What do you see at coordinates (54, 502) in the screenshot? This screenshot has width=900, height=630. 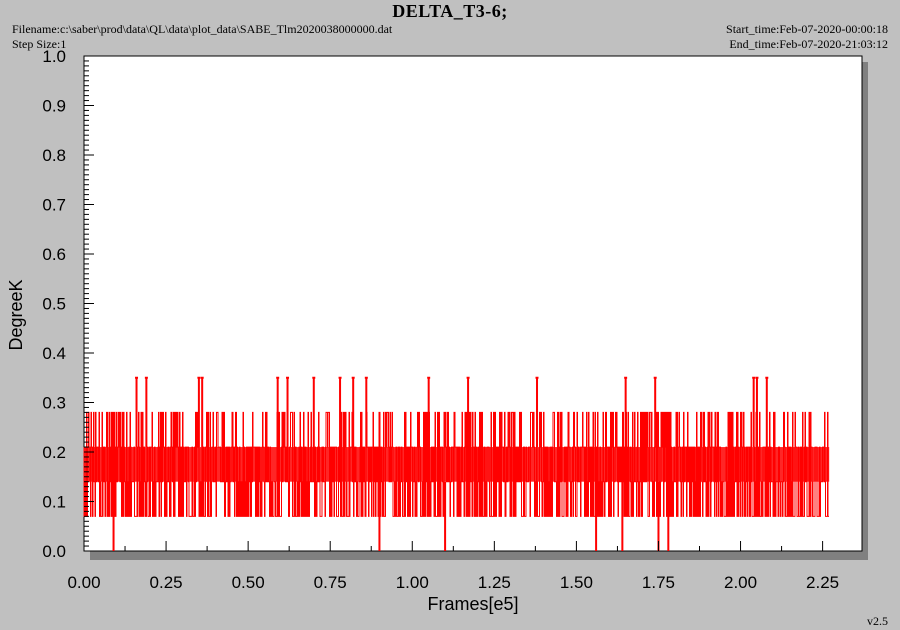 I see `y-tick-label: 0.1` at bounding box center [54, 502].